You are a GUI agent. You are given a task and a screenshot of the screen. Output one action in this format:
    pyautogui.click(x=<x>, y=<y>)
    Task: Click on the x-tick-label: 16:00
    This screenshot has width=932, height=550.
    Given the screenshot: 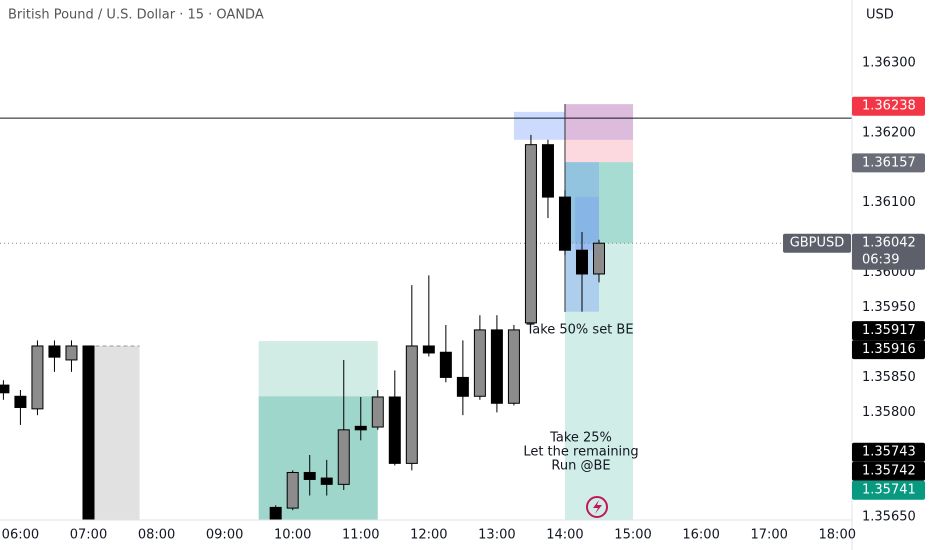 What is the action you would take?
    pyautogui.click(x=700, y=535)
    